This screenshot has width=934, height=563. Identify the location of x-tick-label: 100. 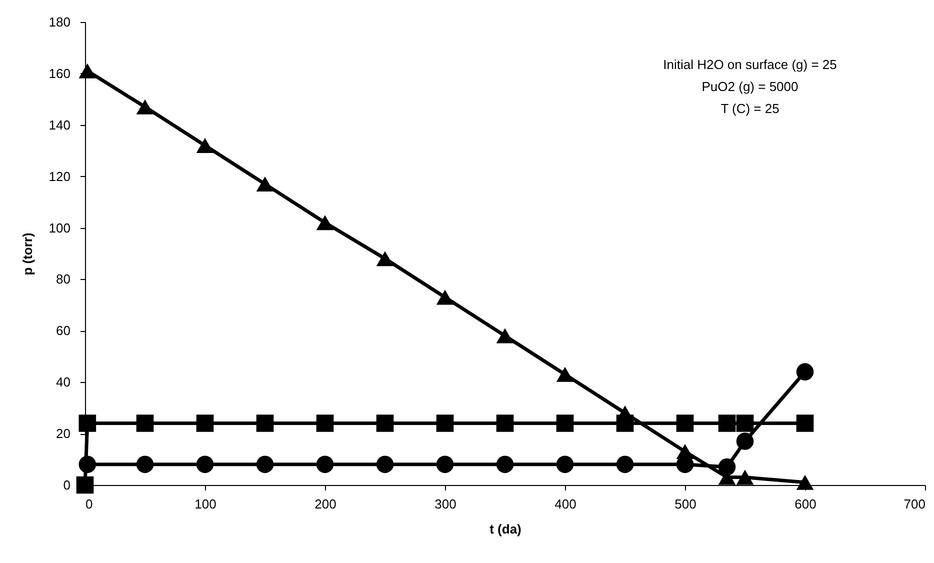
(205, 504).